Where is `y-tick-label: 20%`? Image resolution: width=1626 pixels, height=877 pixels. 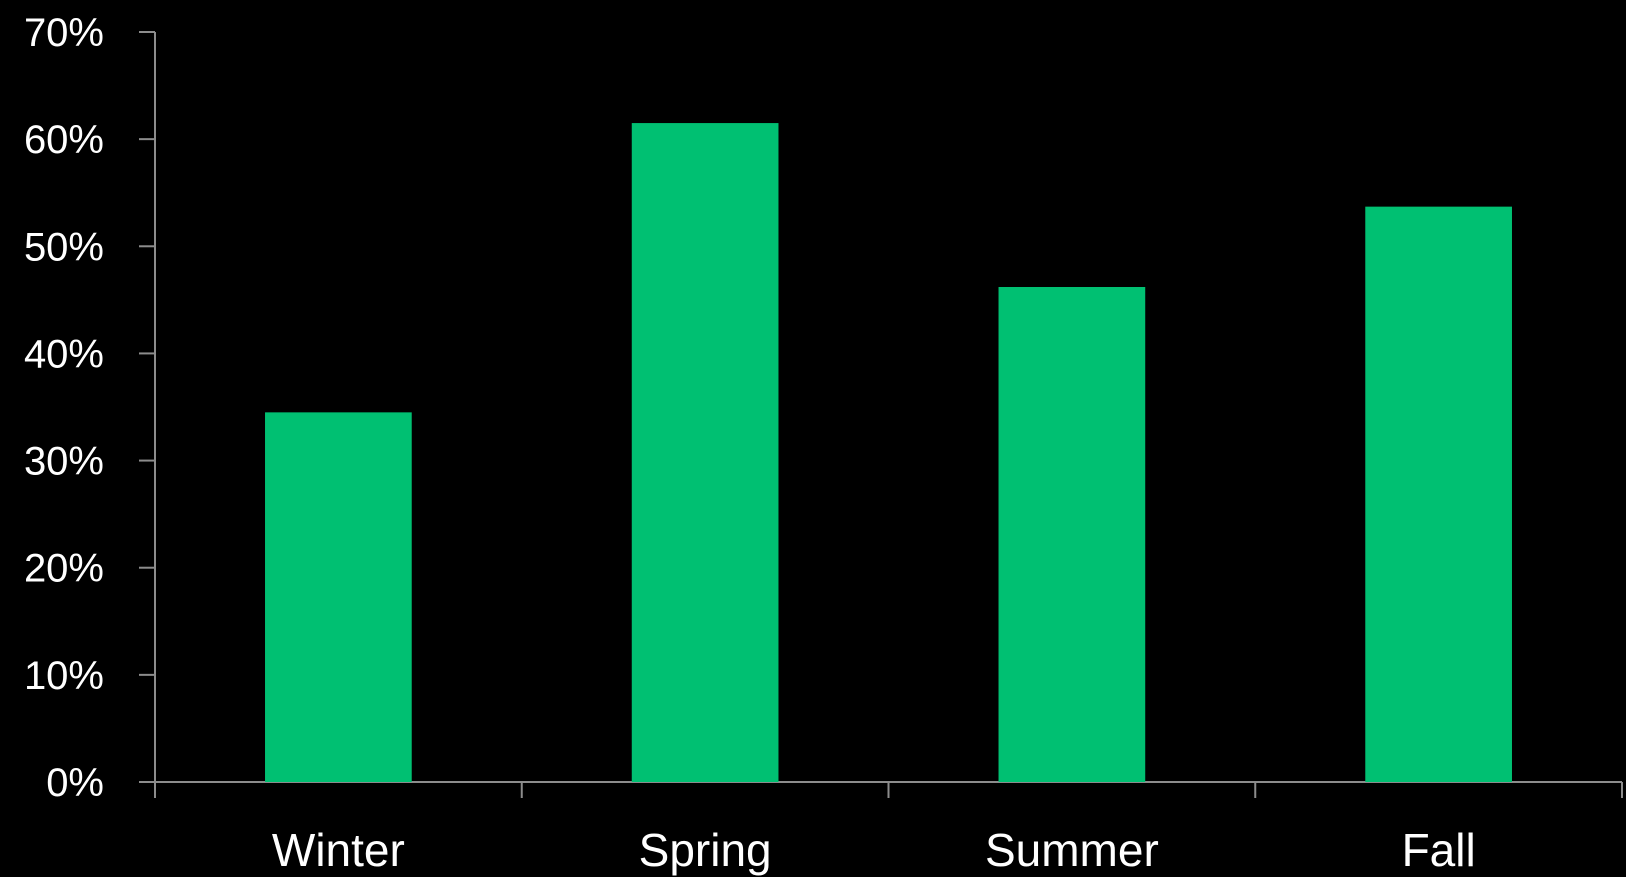 y-tick-label: 20% is located at coordinates (64, 569).